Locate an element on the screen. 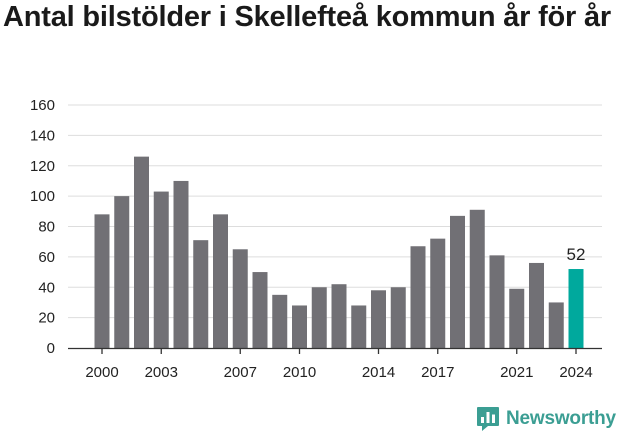  bar-2020 is located at coordinates (497, 301).